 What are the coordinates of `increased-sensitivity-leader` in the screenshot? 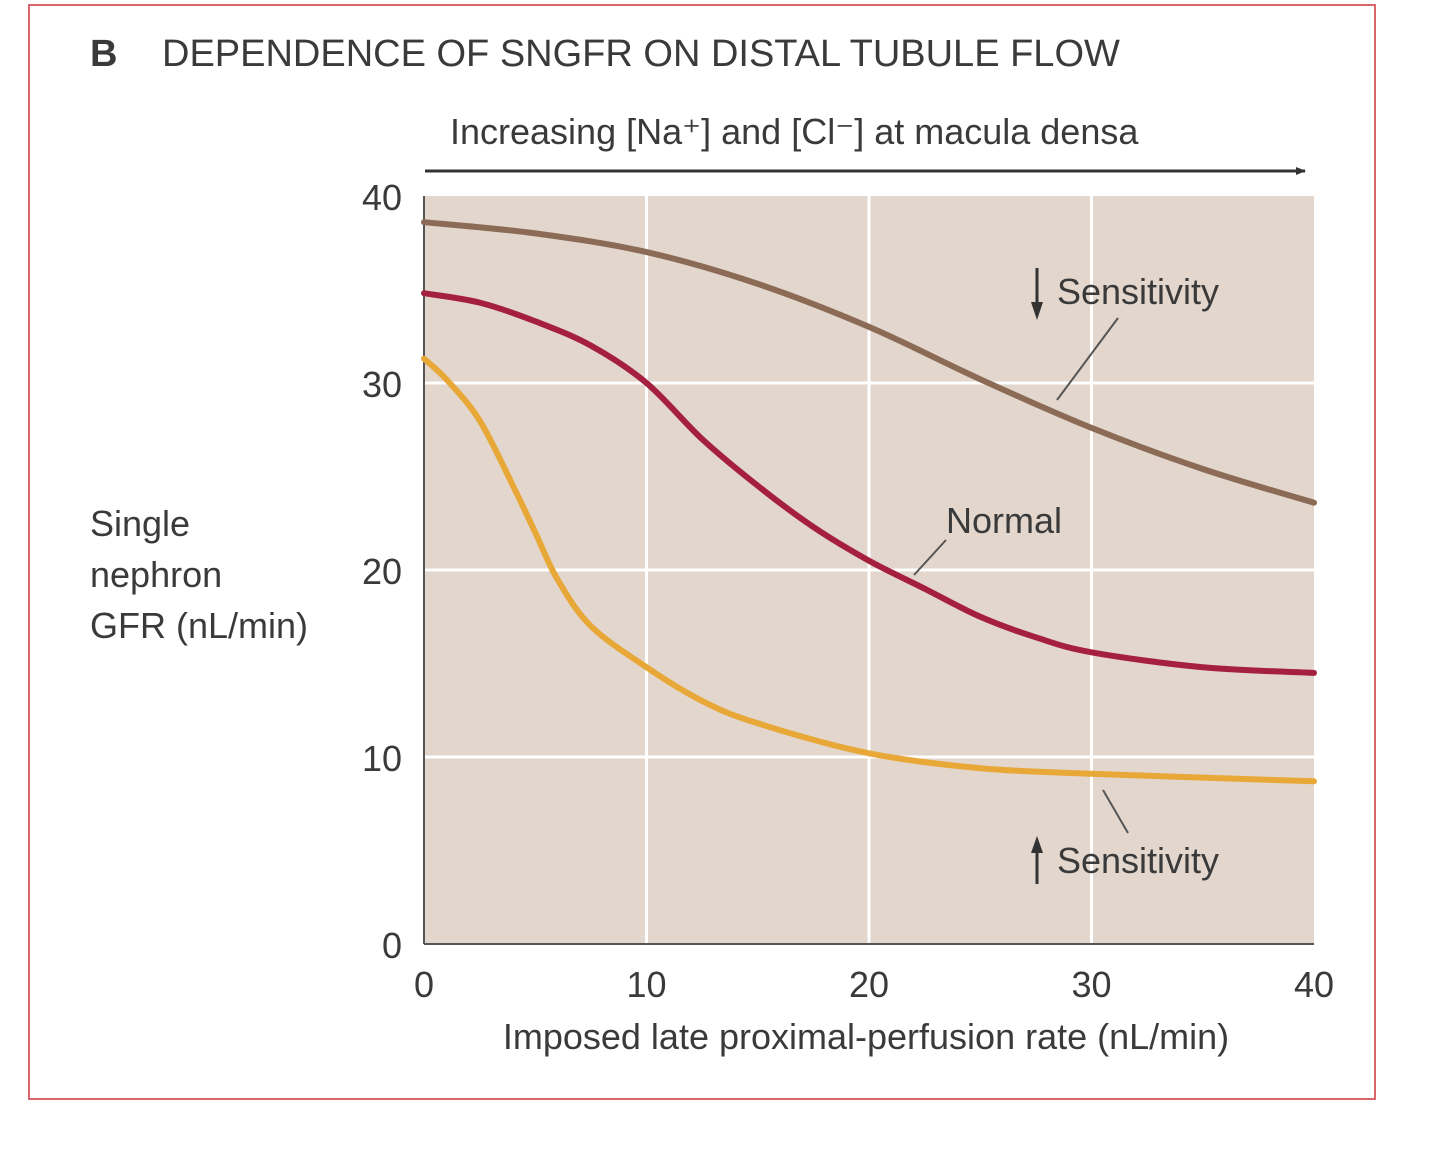 It's located at (1115, 811).